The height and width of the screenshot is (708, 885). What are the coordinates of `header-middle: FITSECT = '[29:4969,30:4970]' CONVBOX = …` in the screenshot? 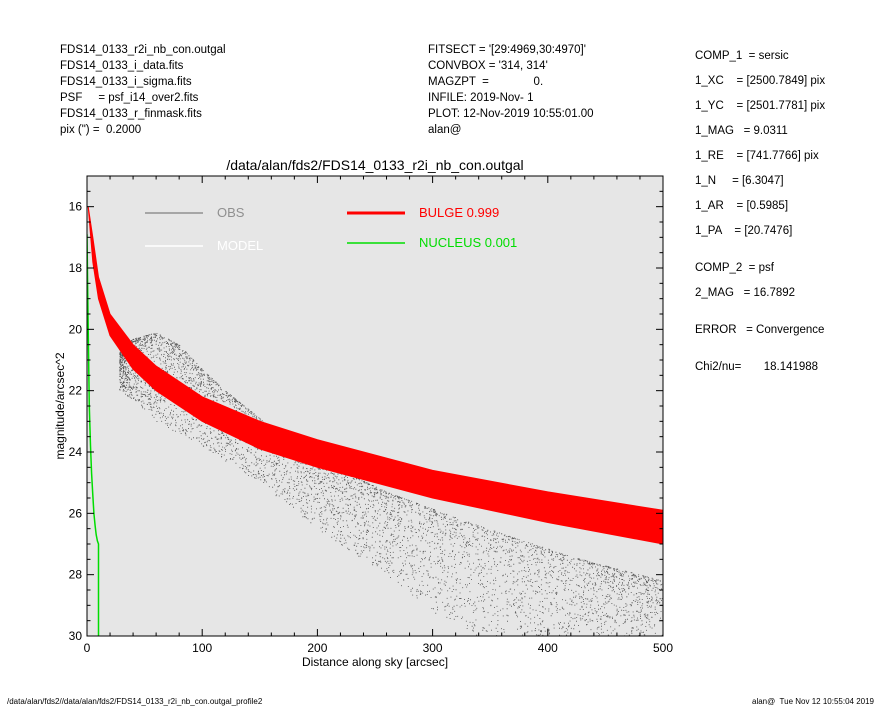 It's located at (511, 90).